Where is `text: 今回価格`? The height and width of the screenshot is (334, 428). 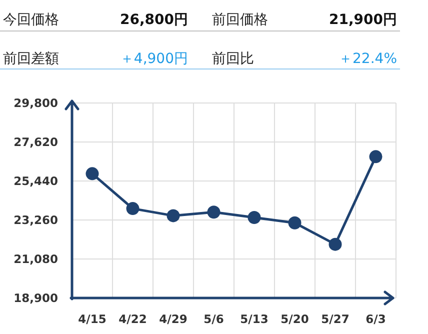
text: 今回価格 is located at coordinates (31, 20).